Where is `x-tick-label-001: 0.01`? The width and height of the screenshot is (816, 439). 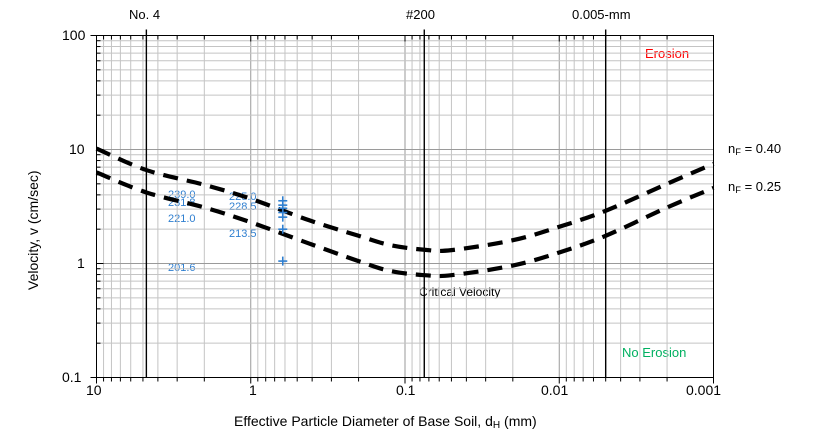
x-tick-label-001: 0.01 is located at coordinates (555, 390).